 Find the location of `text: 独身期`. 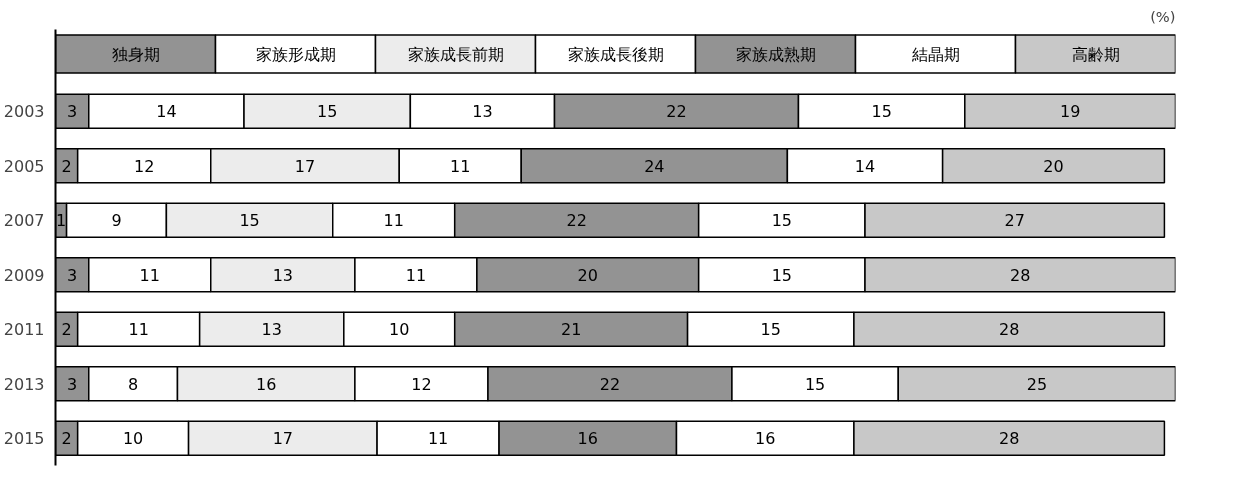

text: 独身期 is located at coordinates (135, 54).